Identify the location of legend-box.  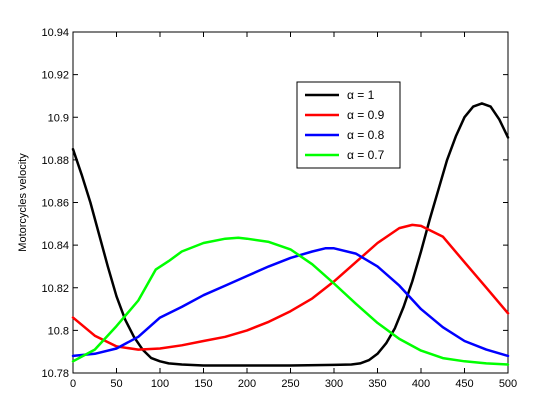
(348, 125).